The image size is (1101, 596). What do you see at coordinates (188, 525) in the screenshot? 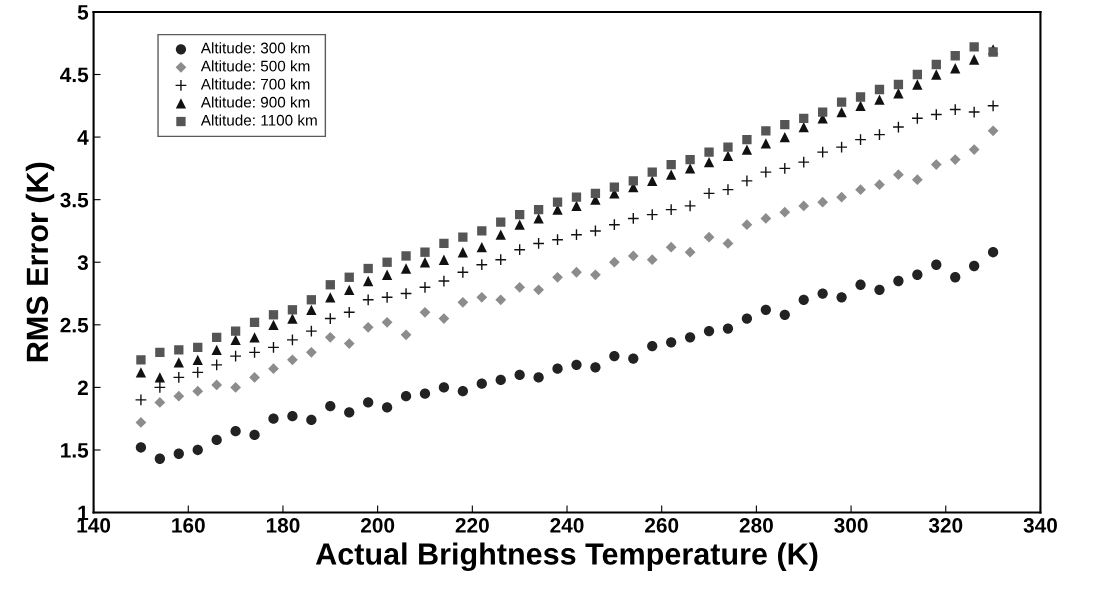
I see `x-tick-label: 160` at bounding box center [188, 525].